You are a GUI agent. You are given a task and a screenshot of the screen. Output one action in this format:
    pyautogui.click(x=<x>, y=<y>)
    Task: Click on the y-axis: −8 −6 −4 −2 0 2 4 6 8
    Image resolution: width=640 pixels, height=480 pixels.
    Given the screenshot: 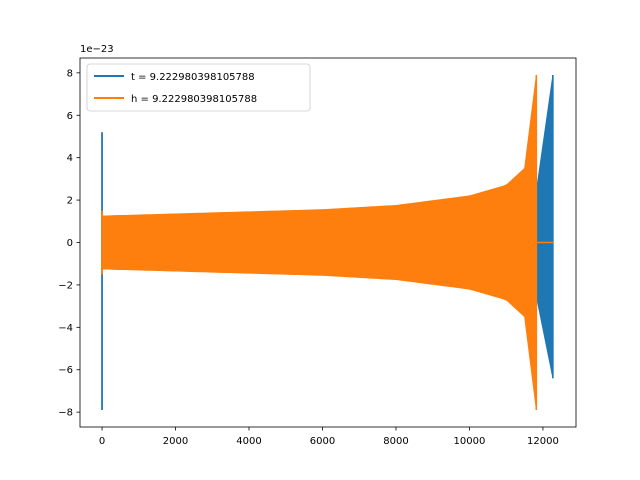 What is the action you would take?
    pyautogui.click(x=69, y=243)
    